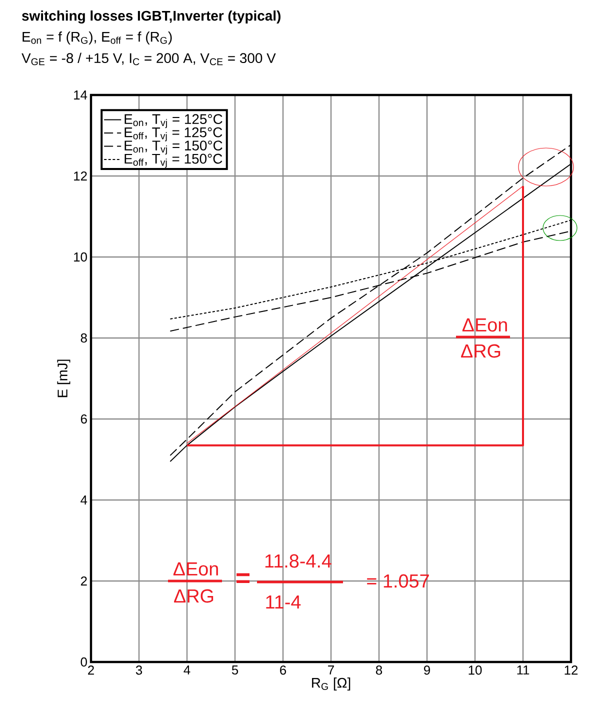 This screenshot has height=728, width=595. What do you see at coordinates (398, 581) in the screenshot?
I see `annotation: = 1.057` at bounding box center [398, 581].